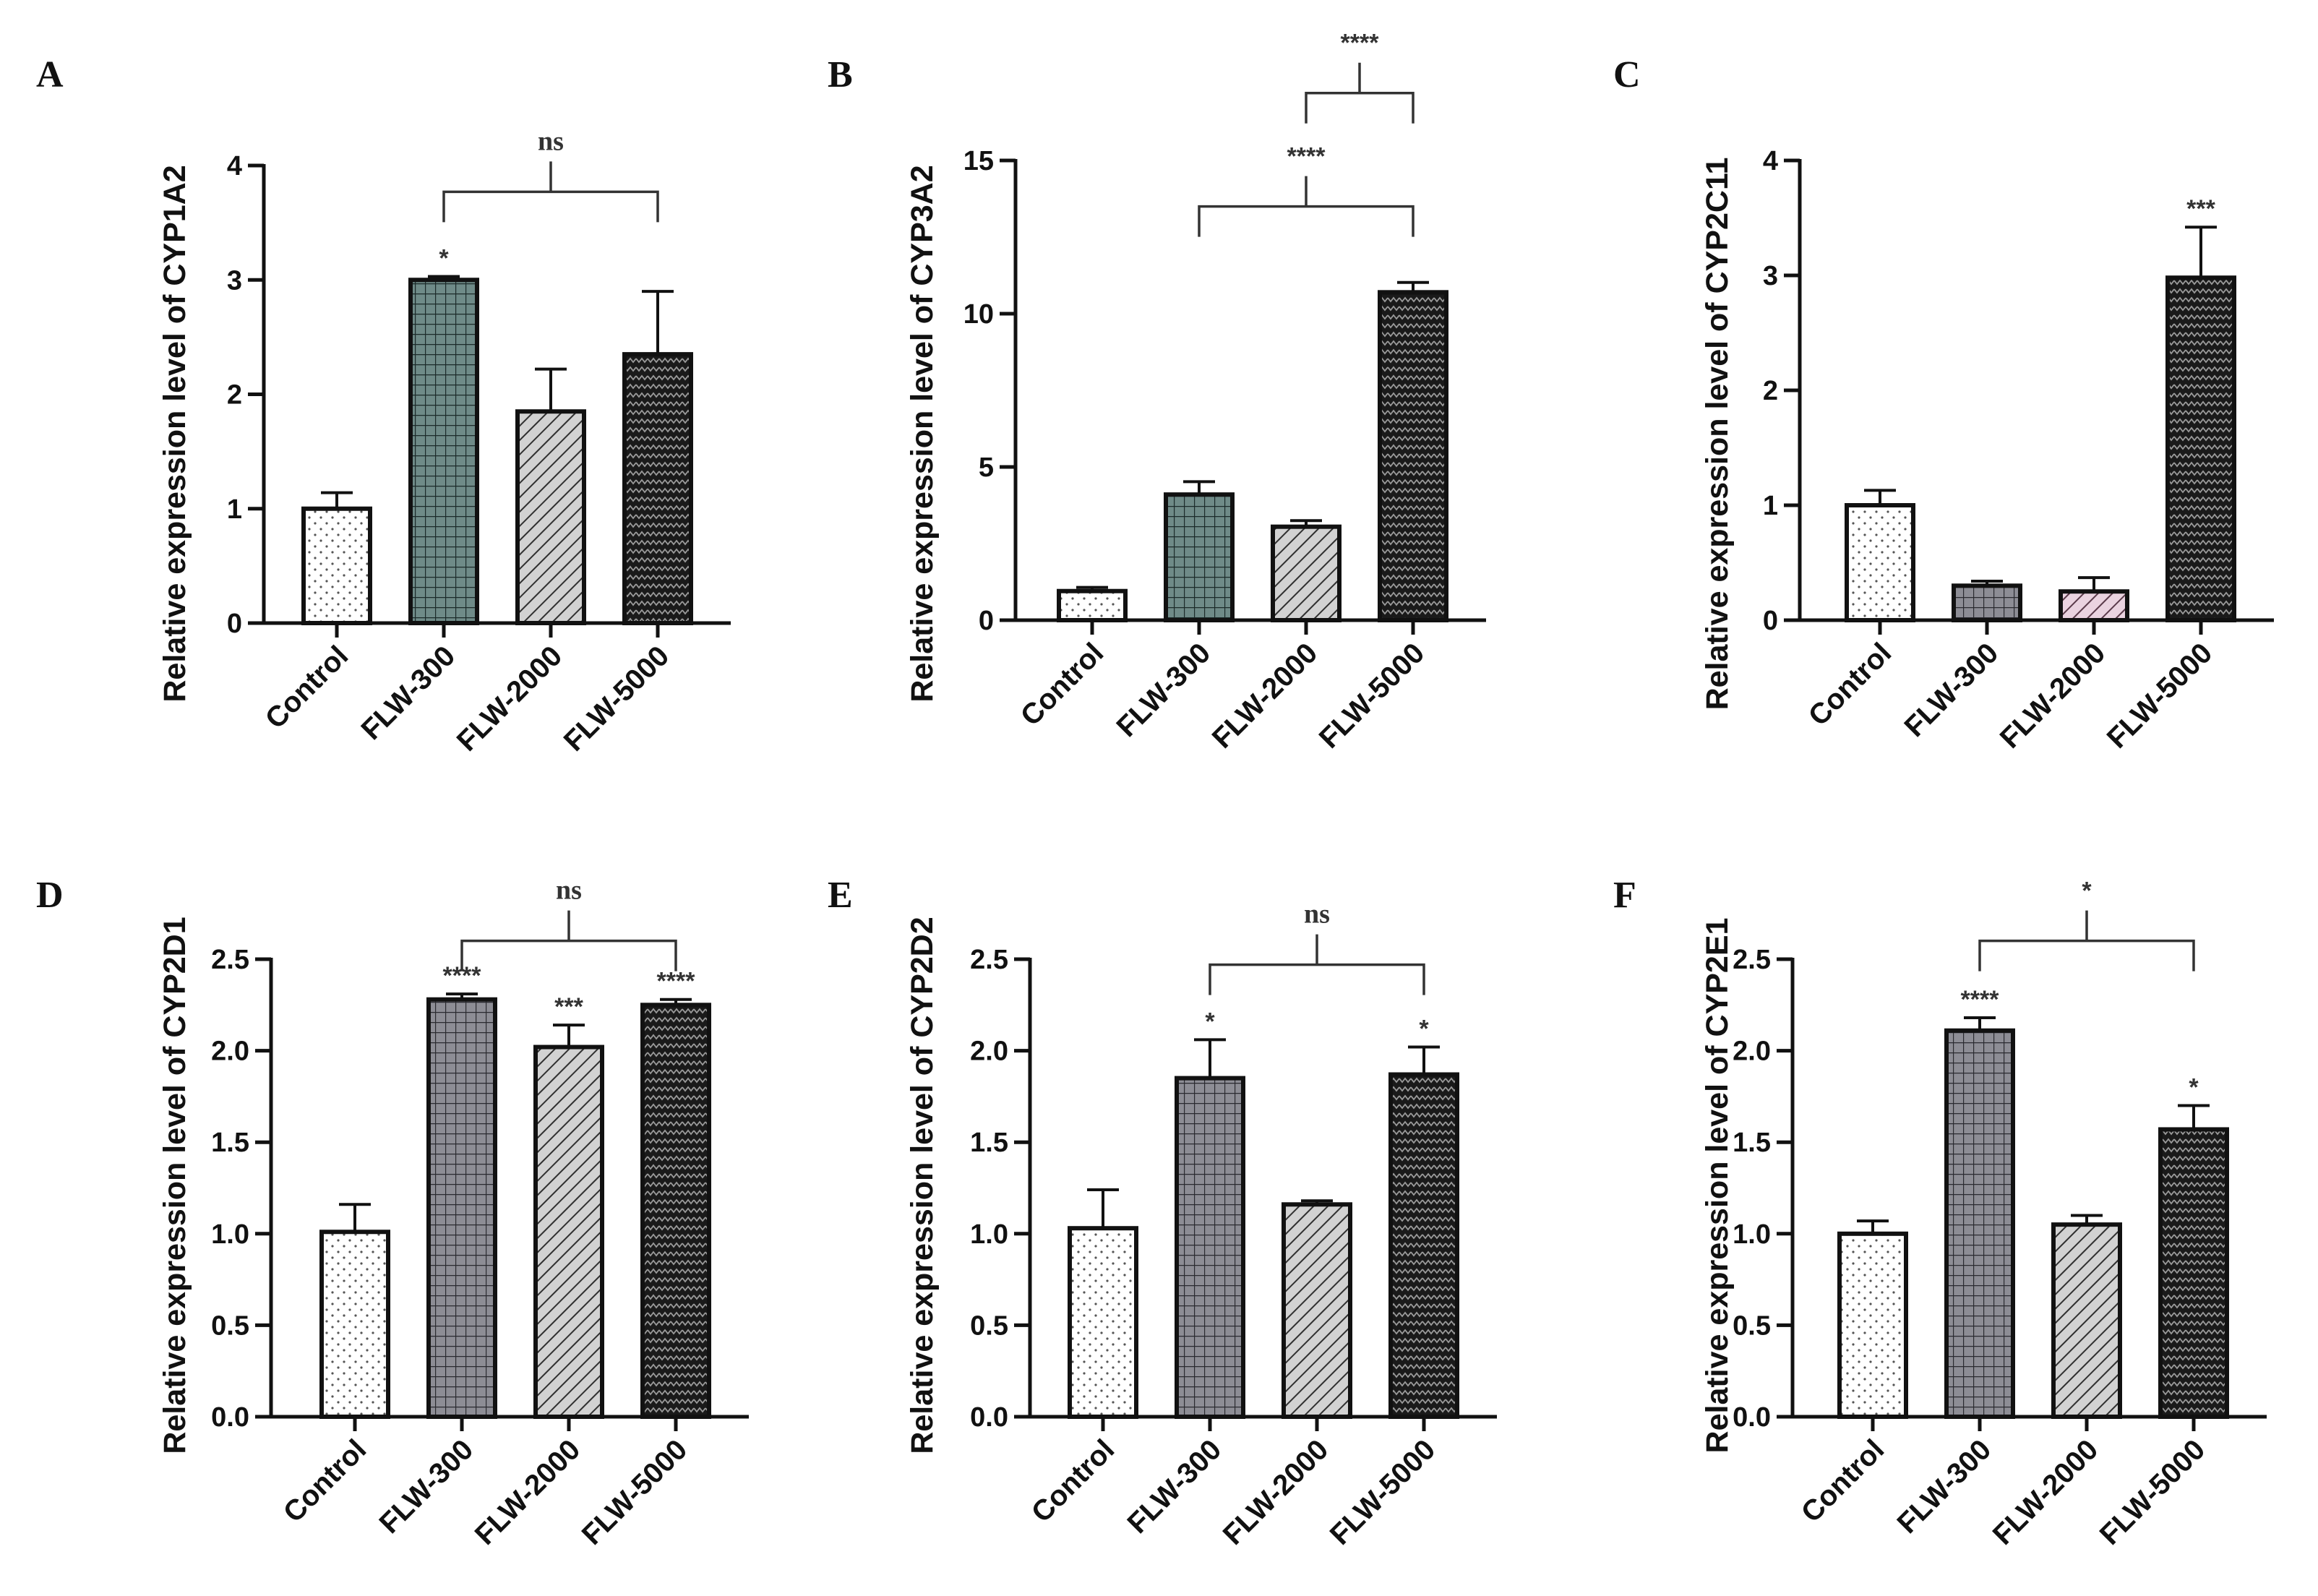  Describe the element at coordinates (986, 467) in the screenshot. I see `y-tick-label: 5` at that location.